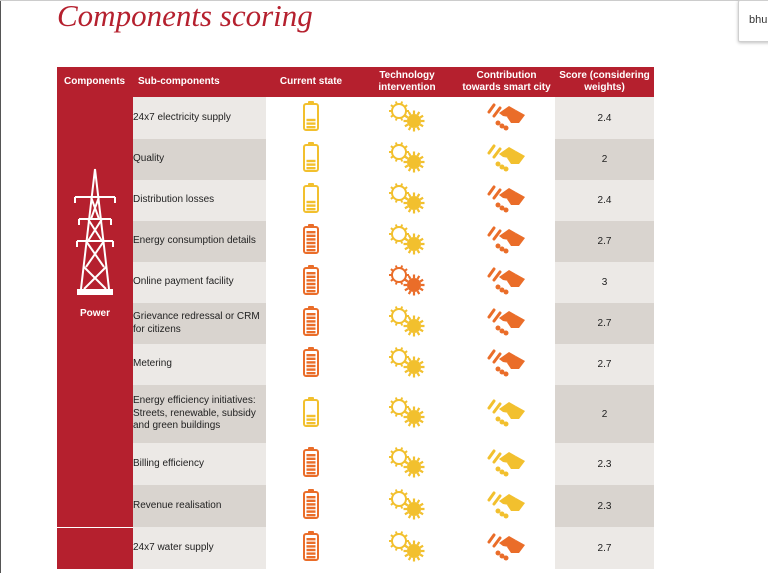  What do you see at coordinates (199, 464) in the screenshot?
I see `sub-component-label: Billing efficiency` at bounding box center [199, 464].